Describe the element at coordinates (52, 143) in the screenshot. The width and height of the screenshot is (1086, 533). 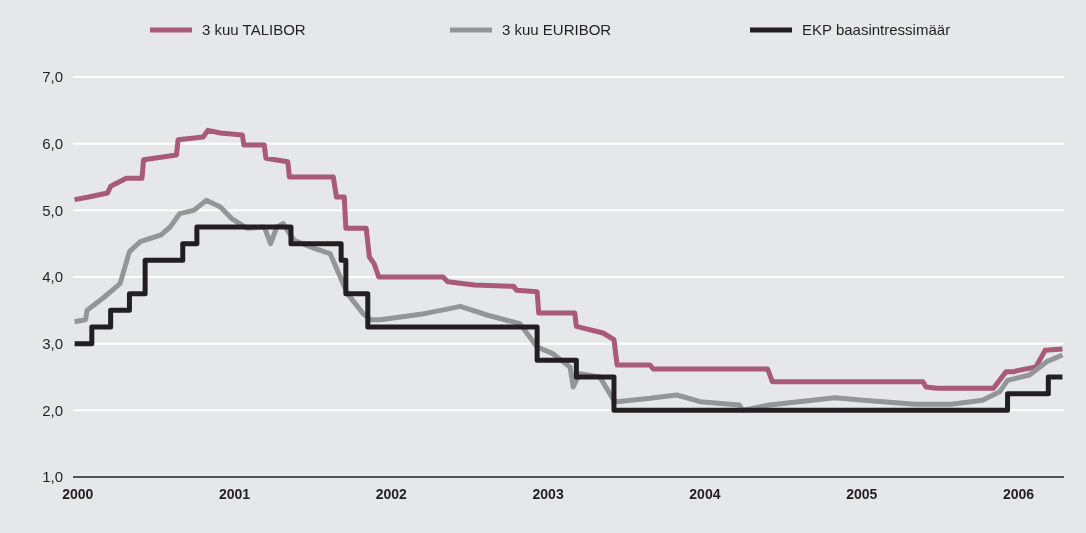
I see `y-tick-label: 6,0` at that location.